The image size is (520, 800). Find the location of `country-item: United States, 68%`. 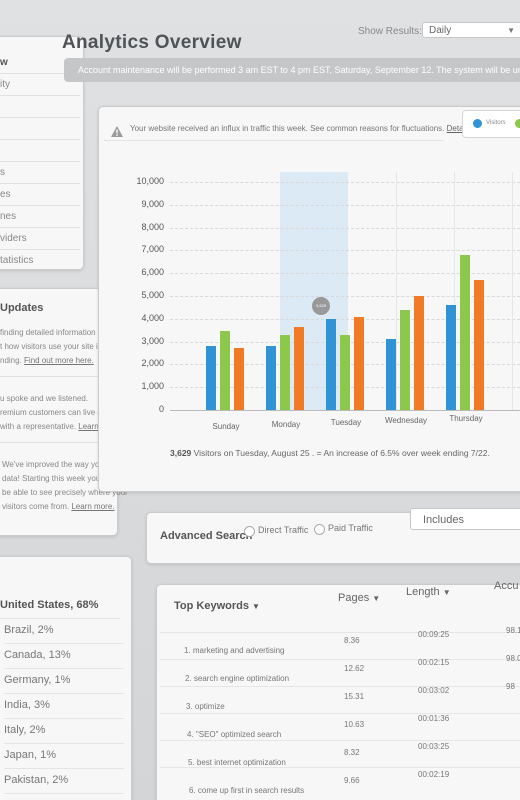

country-item: United States, 68% is located at coordinates (60, 606).